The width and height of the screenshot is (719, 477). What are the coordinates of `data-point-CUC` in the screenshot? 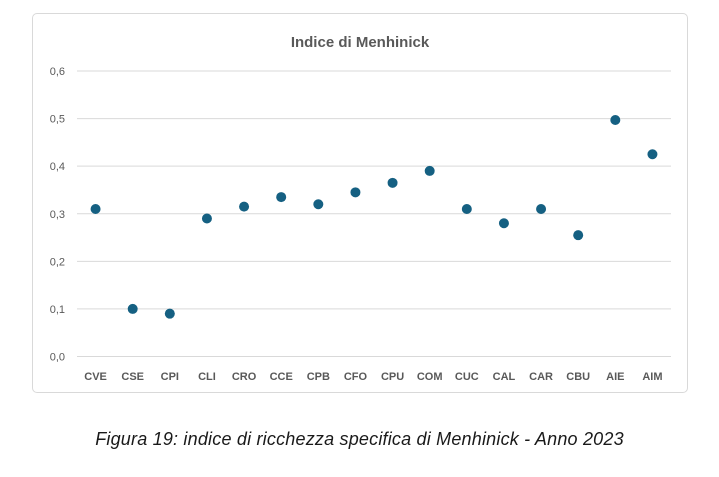 It's located at (466, 208).